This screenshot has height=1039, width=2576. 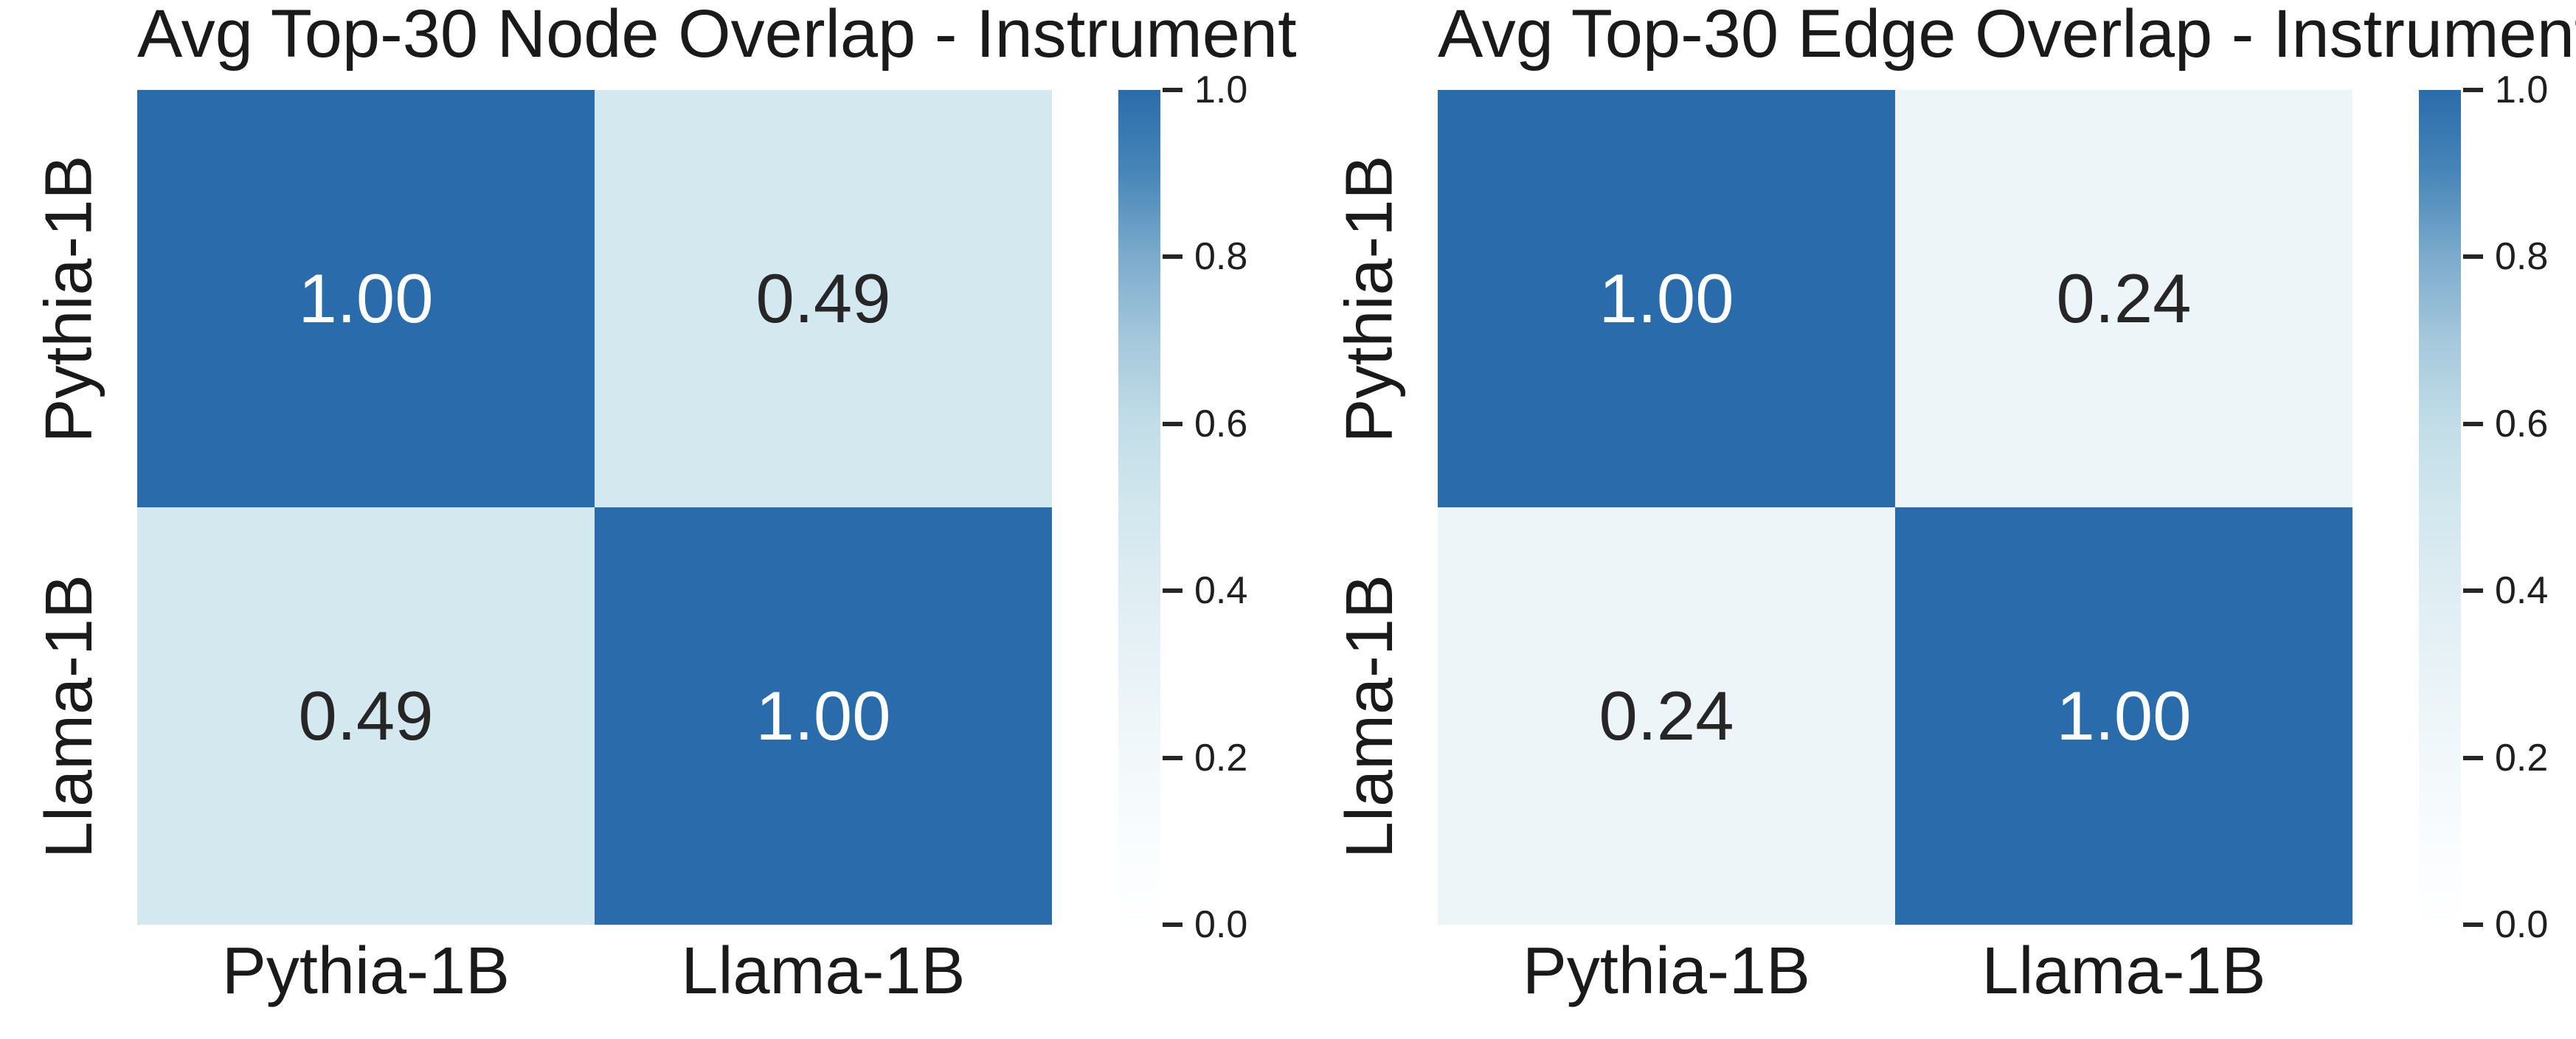 I want to click on heatmap-cell-r0c1: 0.49, so click(x=823, y=298).